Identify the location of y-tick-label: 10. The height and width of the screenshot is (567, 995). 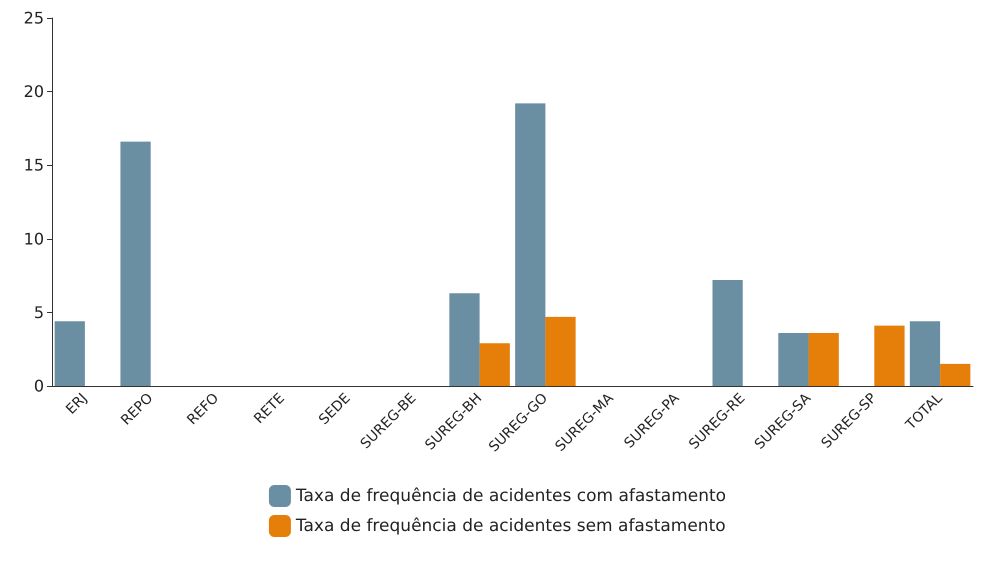
(34, 238).